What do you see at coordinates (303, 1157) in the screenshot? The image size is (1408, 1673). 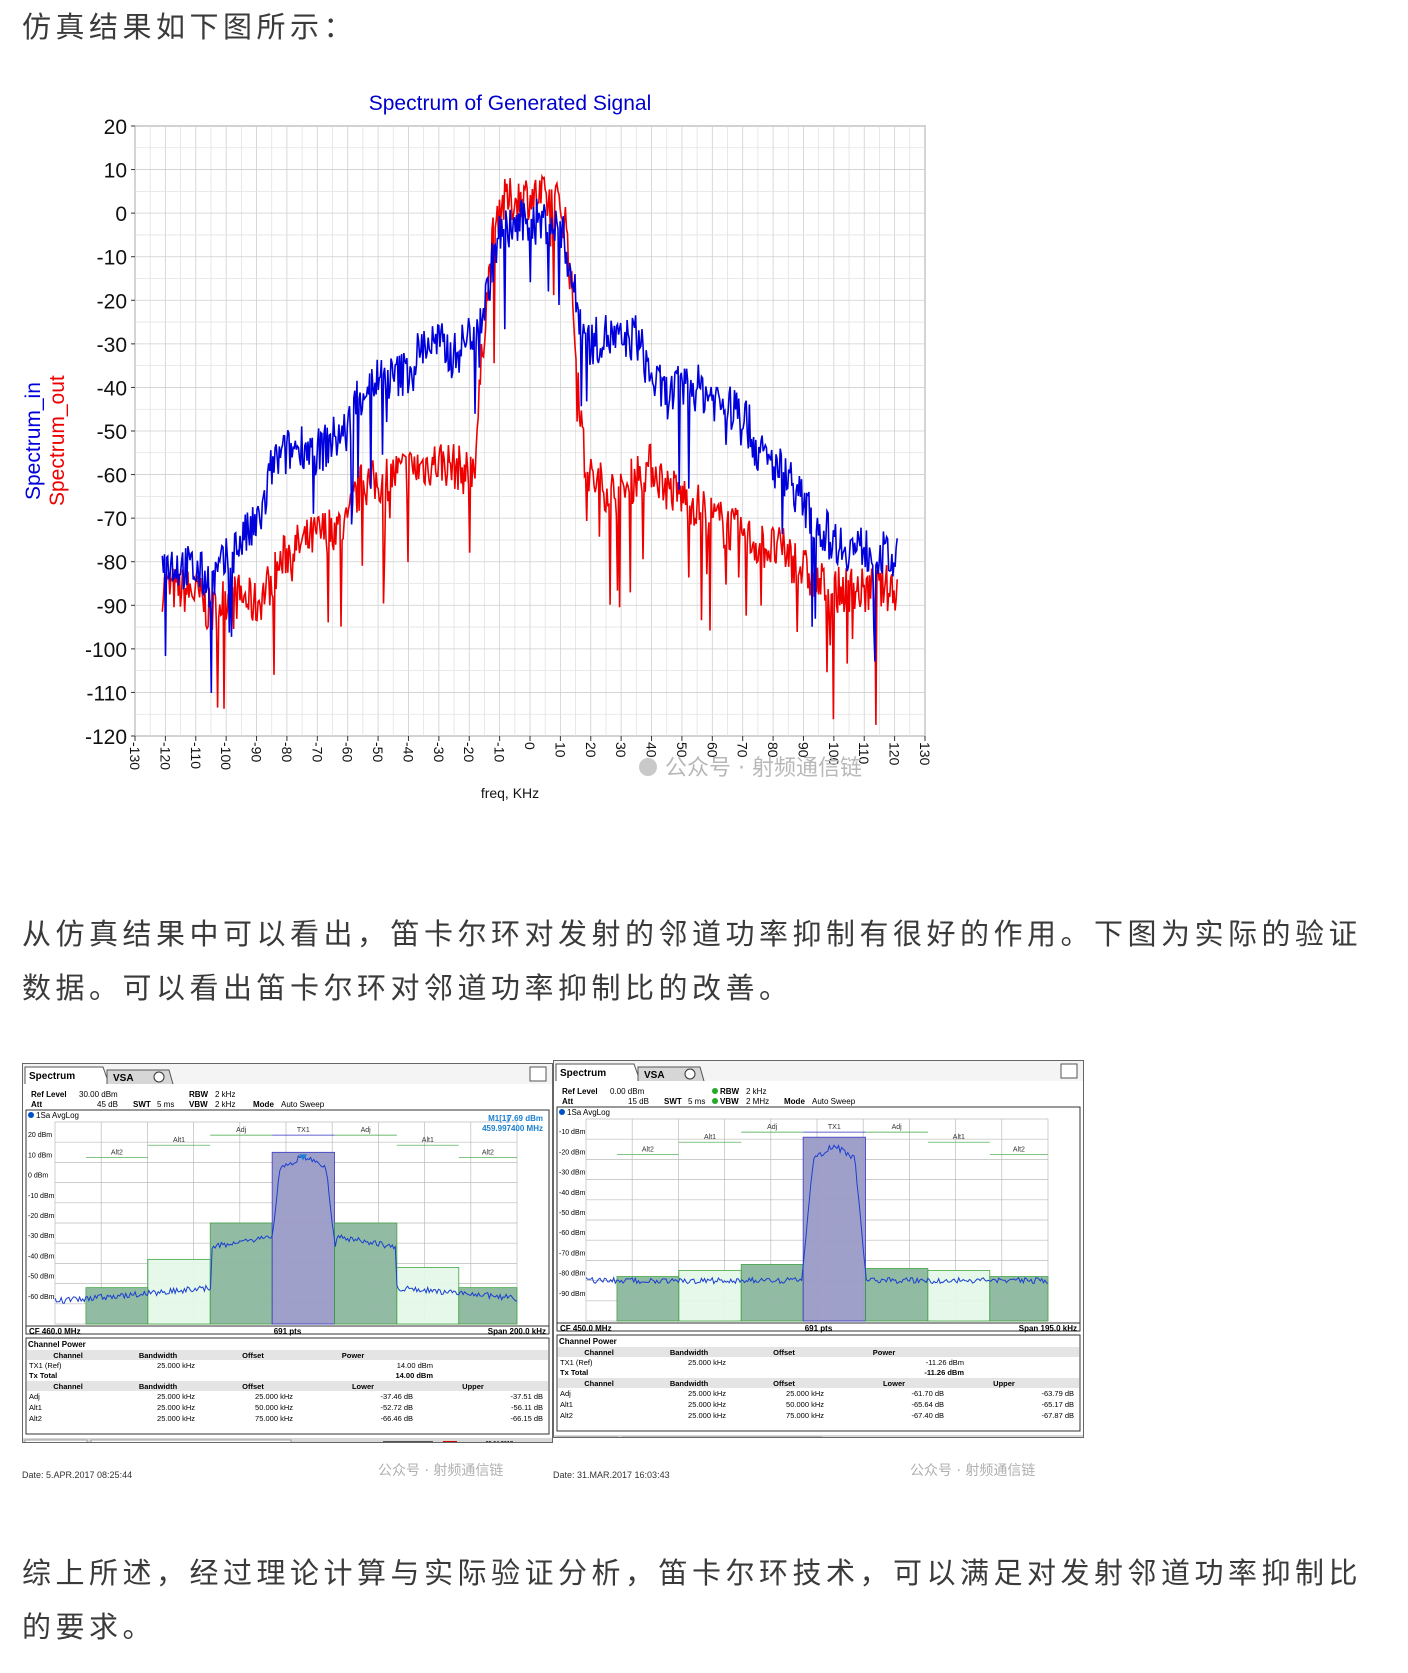 I see `marker-icon` at bounding box center [303, 1157].